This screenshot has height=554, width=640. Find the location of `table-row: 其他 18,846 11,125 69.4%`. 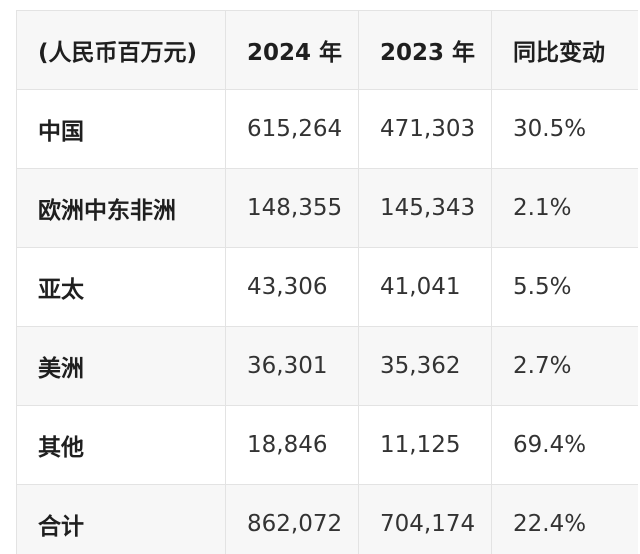

table-row: 其他 18,846 11,125 69.4% is located at coordinates (327, 445).